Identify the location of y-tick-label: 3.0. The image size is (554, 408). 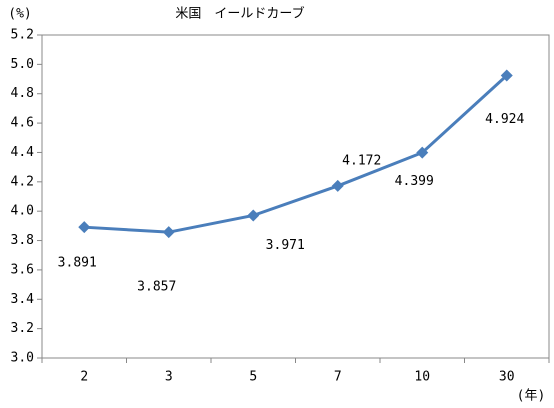
(22, 358).